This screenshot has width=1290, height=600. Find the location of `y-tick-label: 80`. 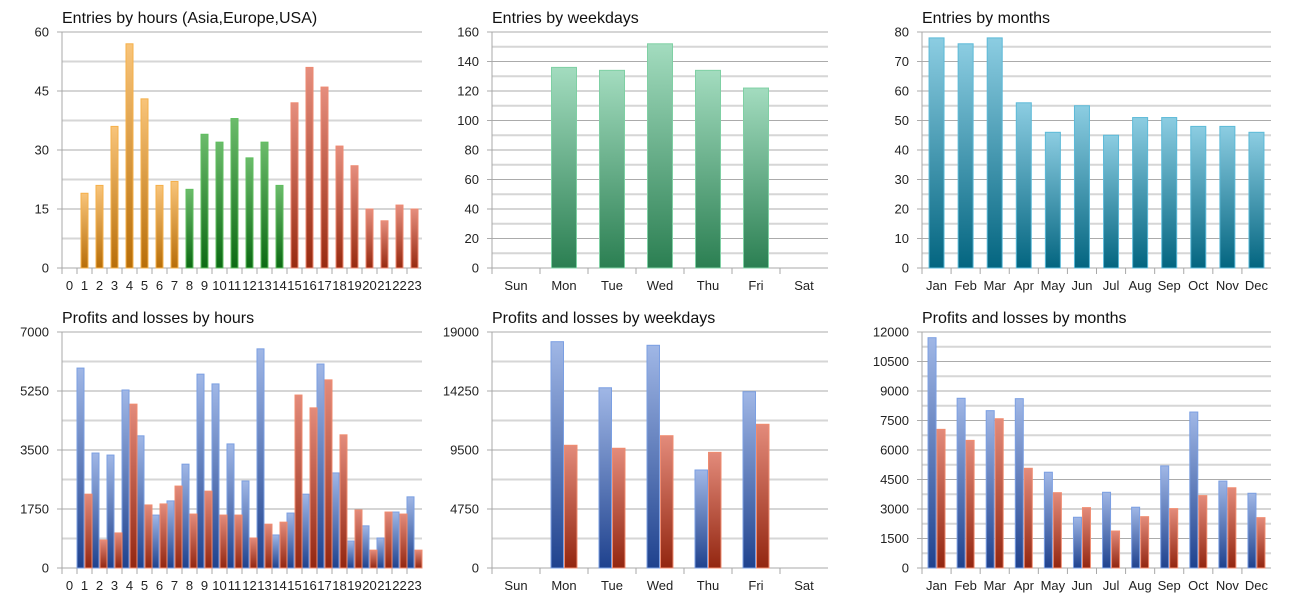

y-tick-label: 80 is located at coordinates (902, 32).